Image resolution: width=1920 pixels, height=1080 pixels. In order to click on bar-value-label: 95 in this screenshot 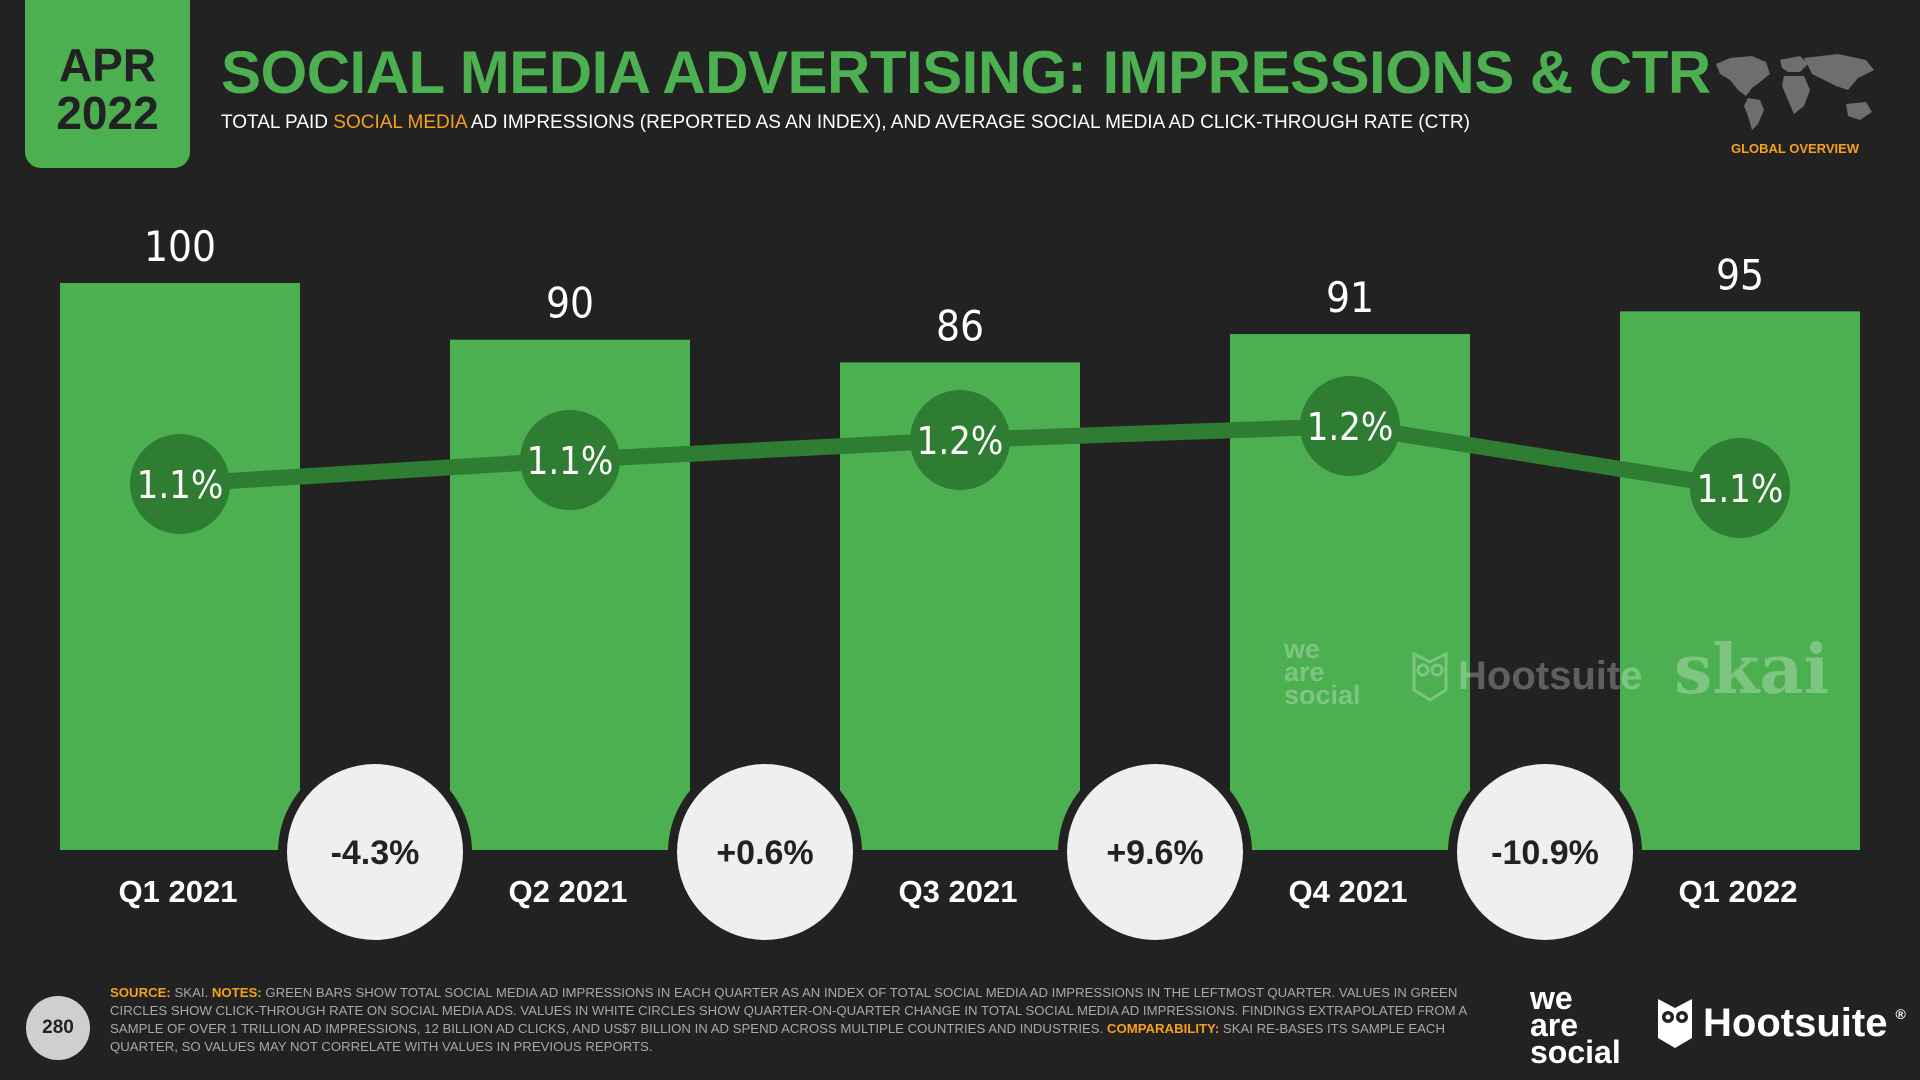, I will do `click(1740, 274)`.